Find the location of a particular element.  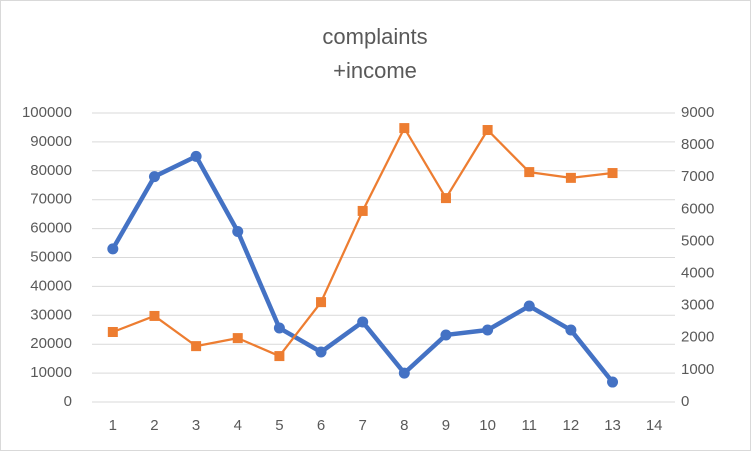

x-tick-label: 14 is located at coordinates (654, 425).